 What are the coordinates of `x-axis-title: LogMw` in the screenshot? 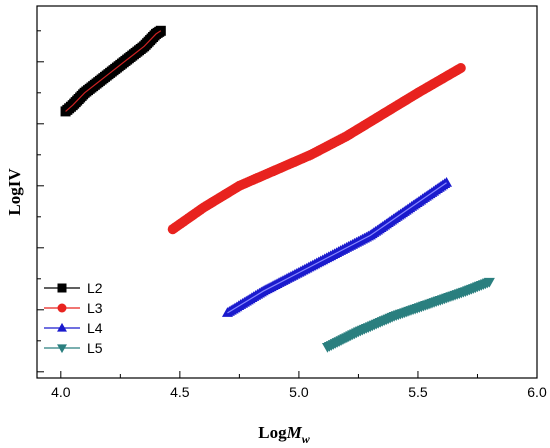 It's located at (284, 434).